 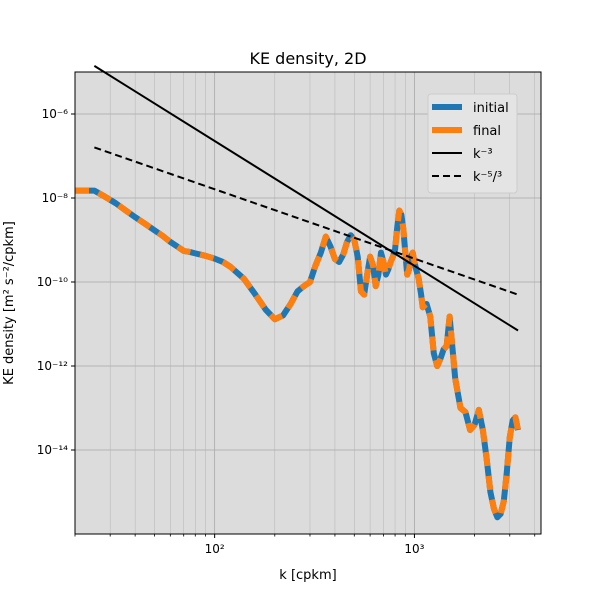 I want to click on y-axis-label: KE density [m² s⁻²/cpkm], so click(x=9, y=303).